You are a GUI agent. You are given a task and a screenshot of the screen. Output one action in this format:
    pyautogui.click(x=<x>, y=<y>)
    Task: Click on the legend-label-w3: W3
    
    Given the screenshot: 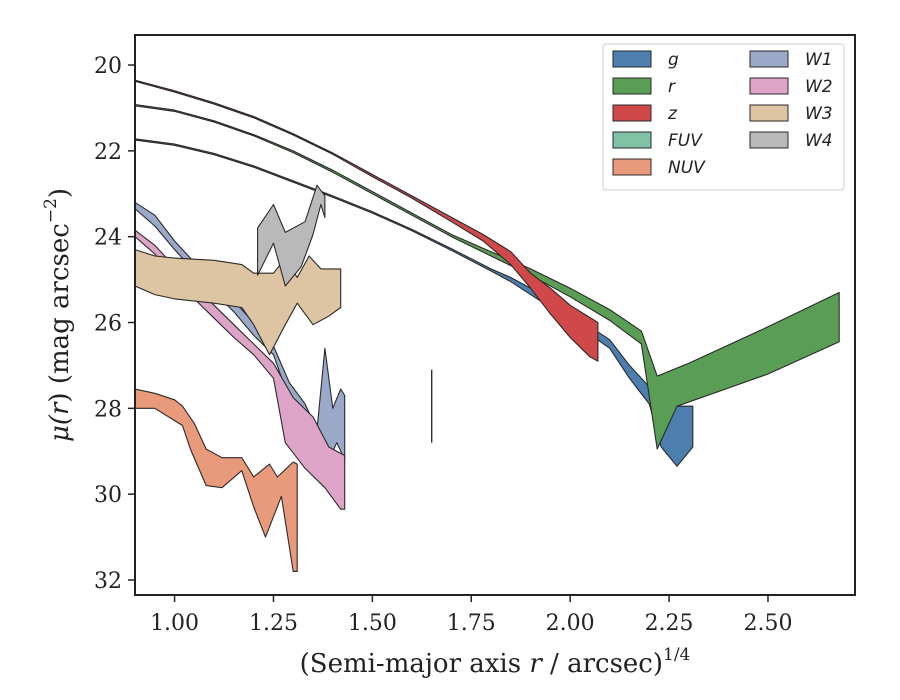 What is the action you would take?
    pyautogui.click(x=819, y=114)
    